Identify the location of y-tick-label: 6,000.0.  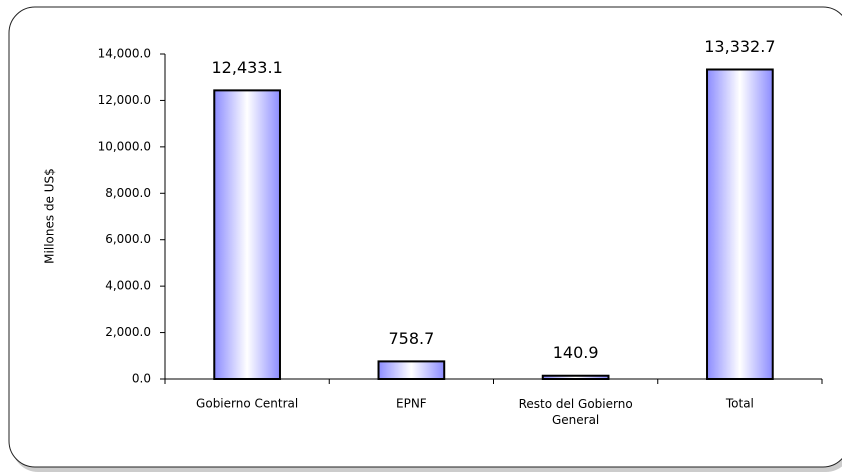
(128, 239).